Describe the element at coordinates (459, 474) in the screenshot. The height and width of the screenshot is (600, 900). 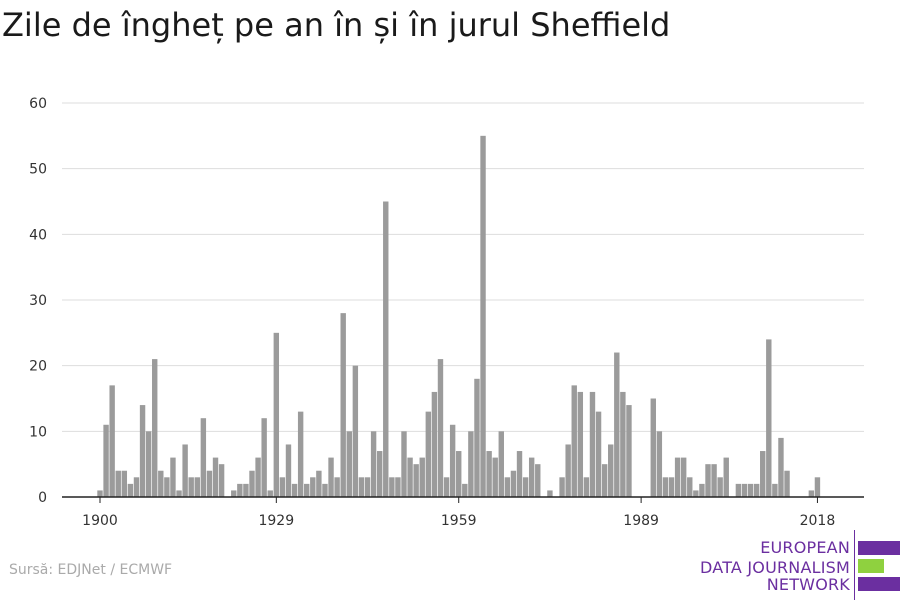
I see `bar-1959` at that location.